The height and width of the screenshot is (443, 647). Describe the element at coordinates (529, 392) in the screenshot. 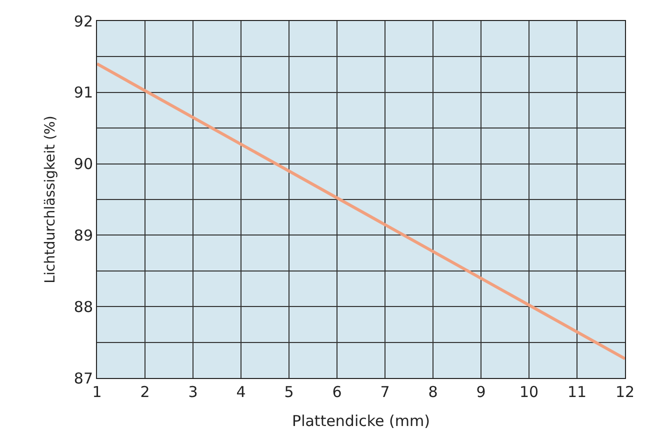

I see `x-tick-label: 10` at that location.